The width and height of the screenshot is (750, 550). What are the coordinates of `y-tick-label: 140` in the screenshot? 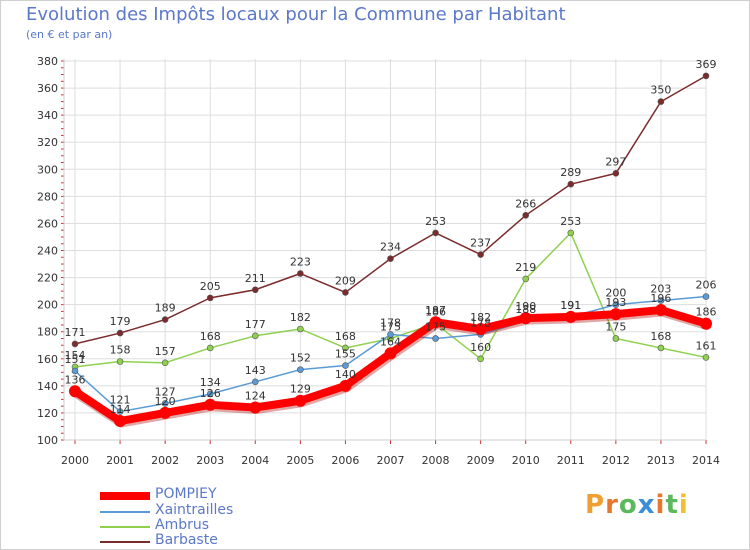 It's located at (47, 386).